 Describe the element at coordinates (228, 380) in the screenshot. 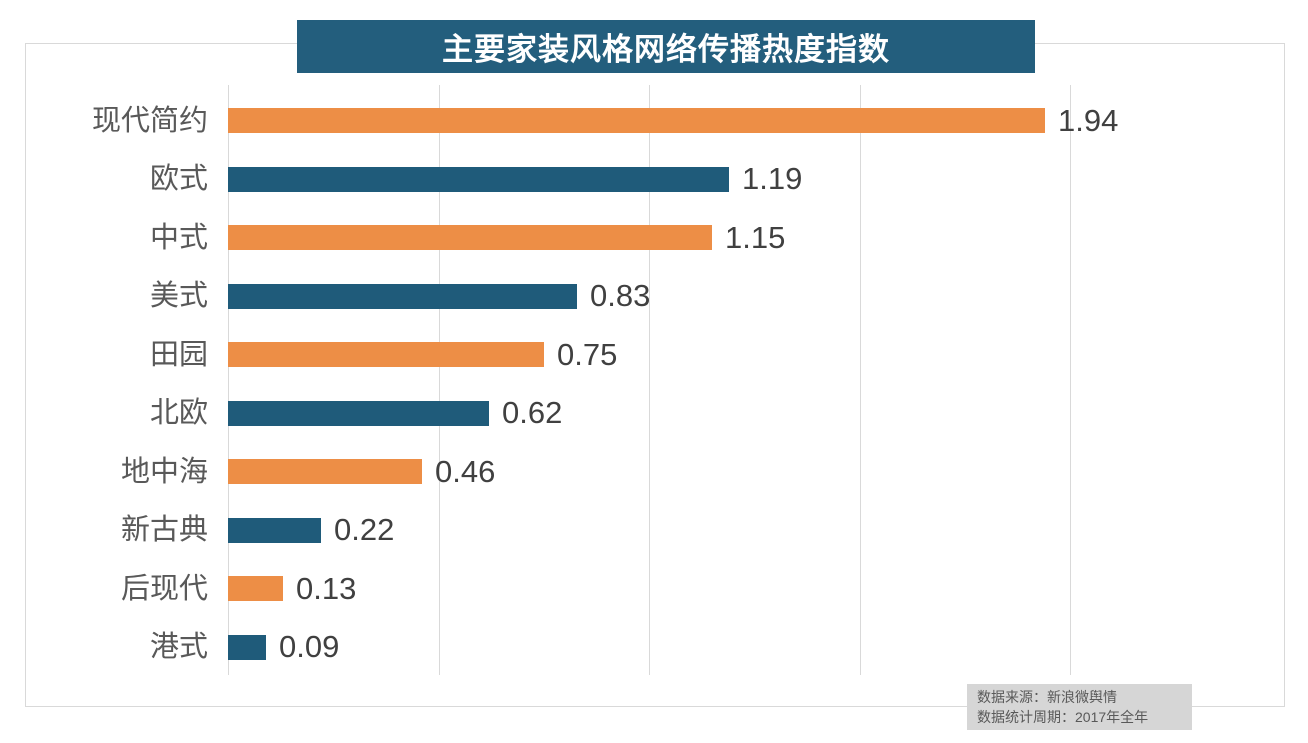

I see `y-axis-line` at that location.